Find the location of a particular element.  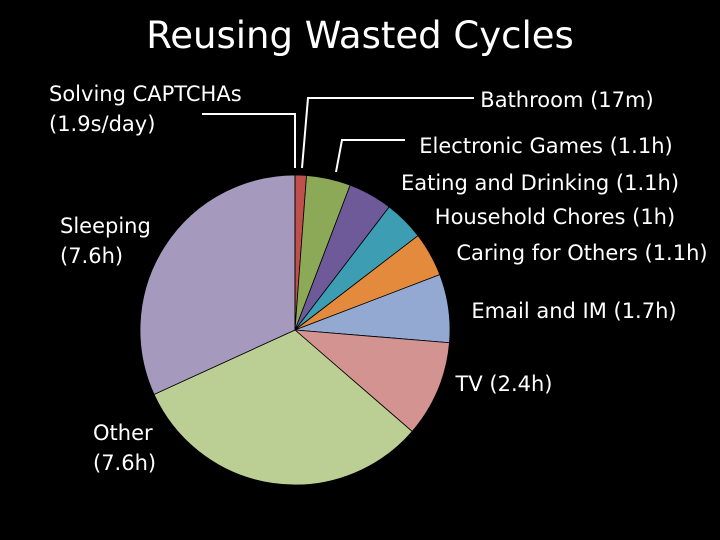

leader-line-bathroom is located at coordinates (387, 133).